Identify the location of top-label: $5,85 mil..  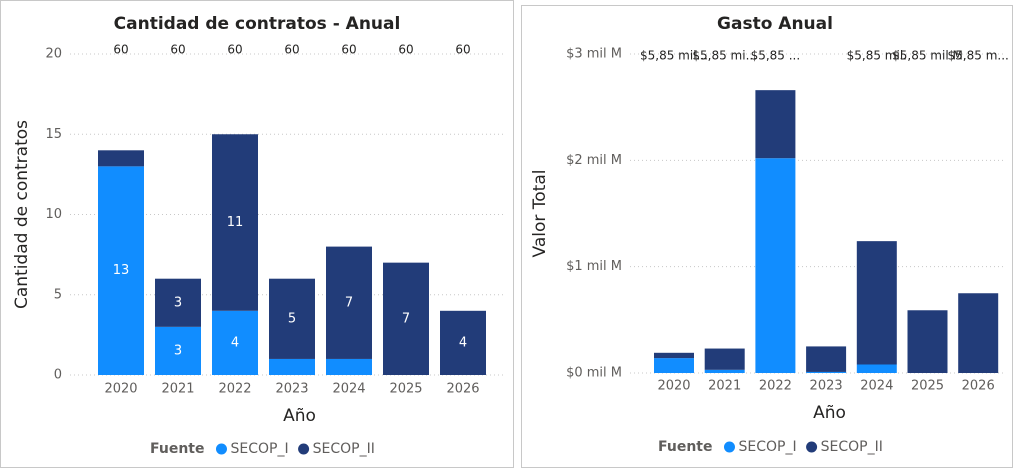
(877, 56).